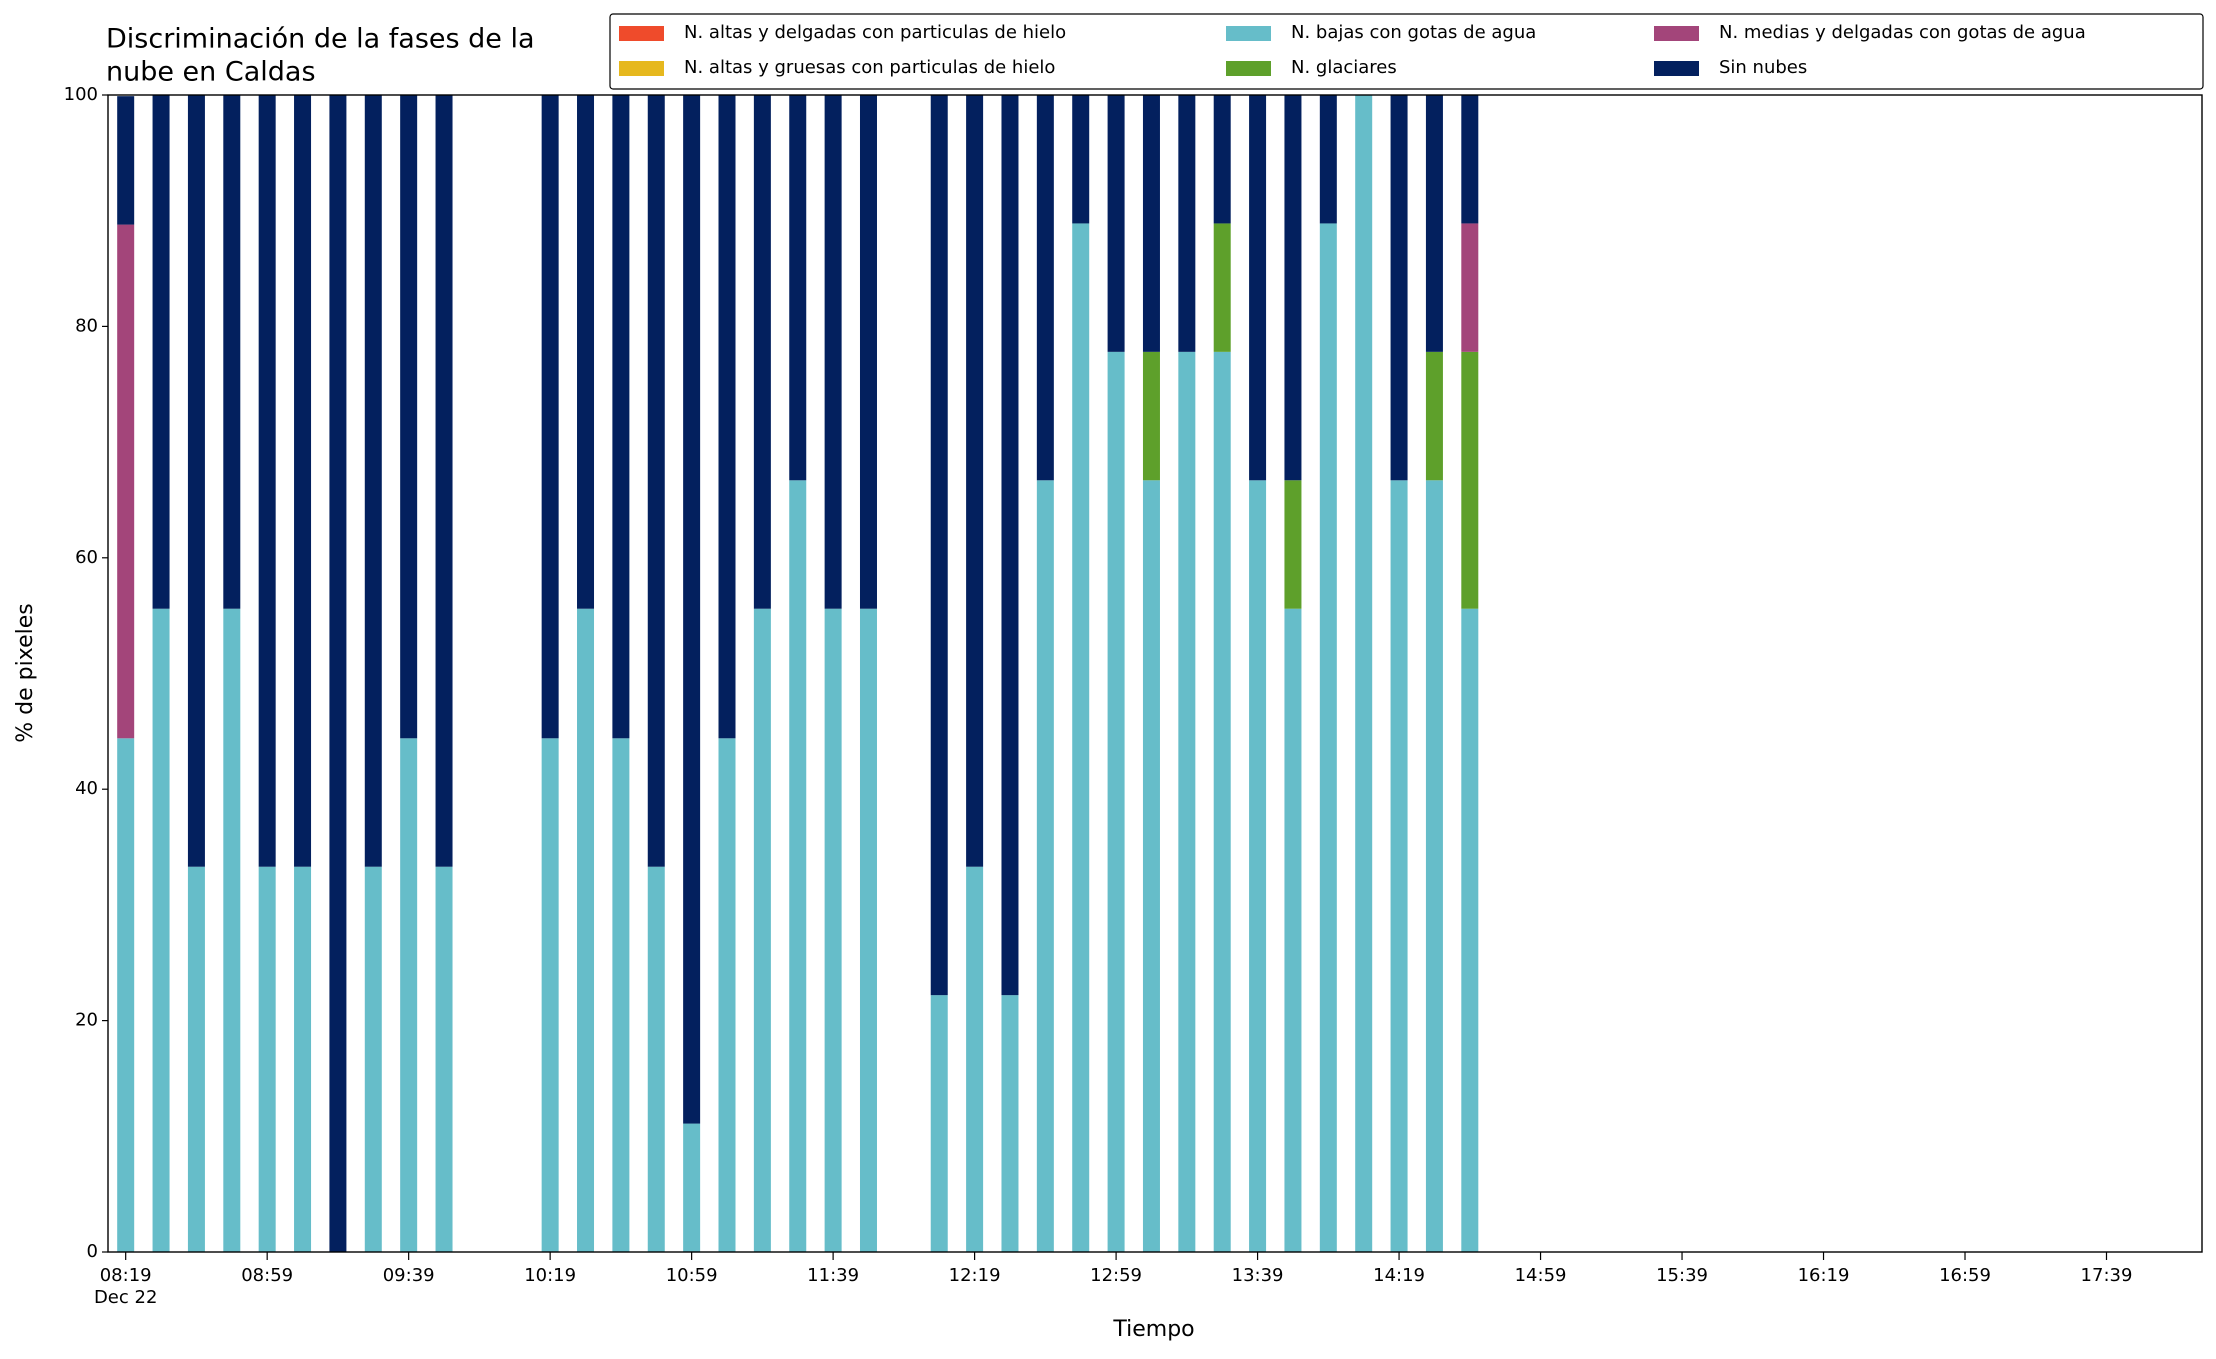 This screenshot has height=1359, width=2216. I want to click on x-tick-label: 14:19, so click(1399, 1275).